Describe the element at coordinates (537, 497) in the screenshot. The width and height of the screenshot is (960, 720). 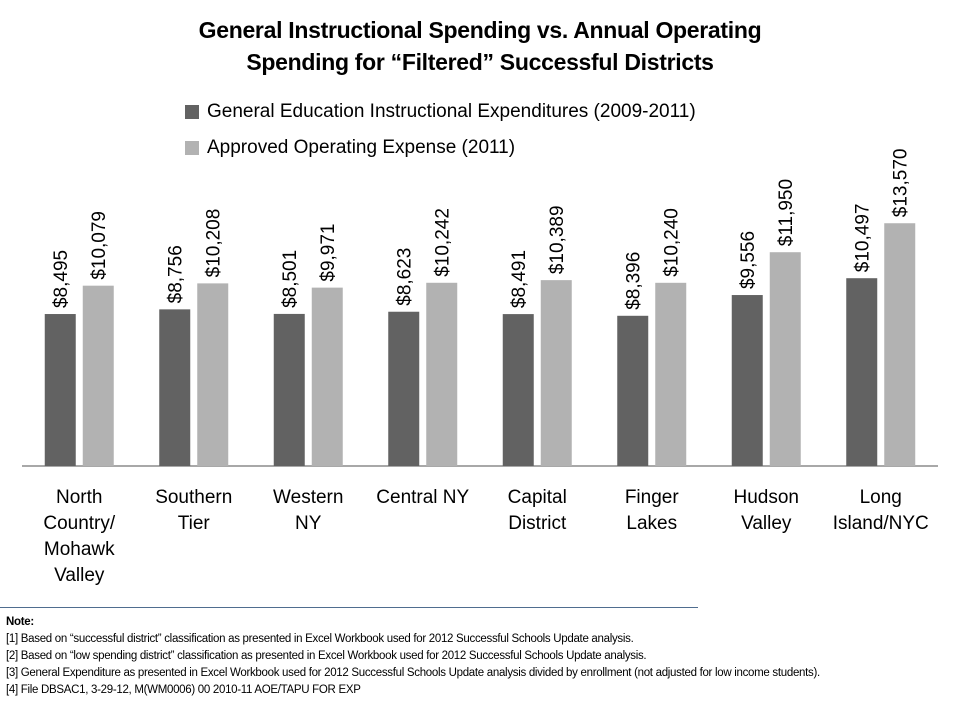
I see `category-label-line: Capital` at that location.